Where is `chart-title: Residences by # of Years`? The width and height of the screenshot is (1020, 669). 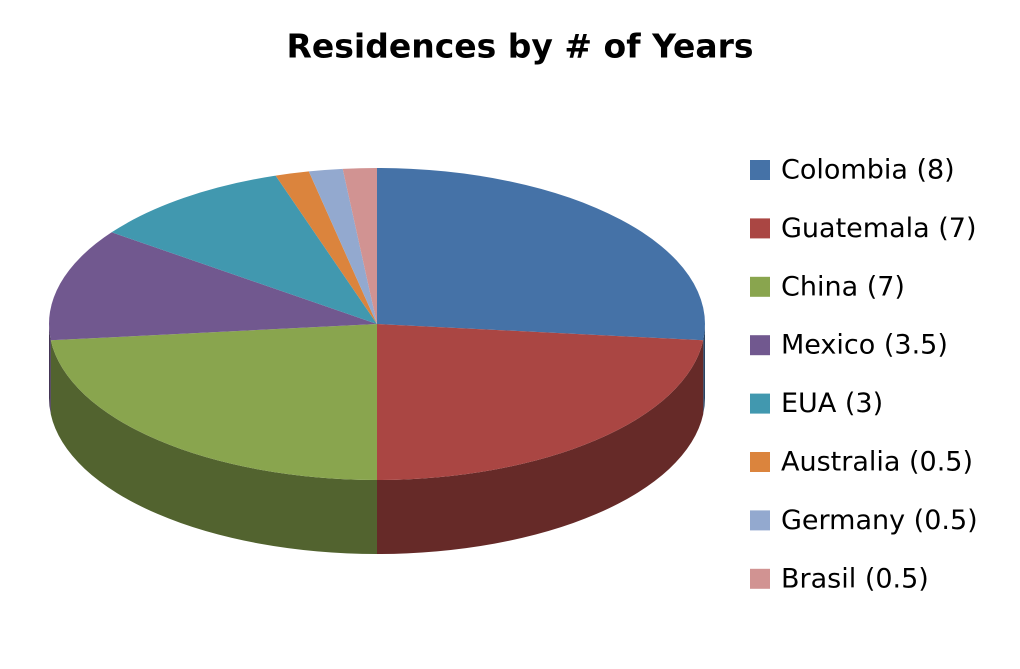 chart-title: Residences by # of Years is located at coordinates (519, 46).